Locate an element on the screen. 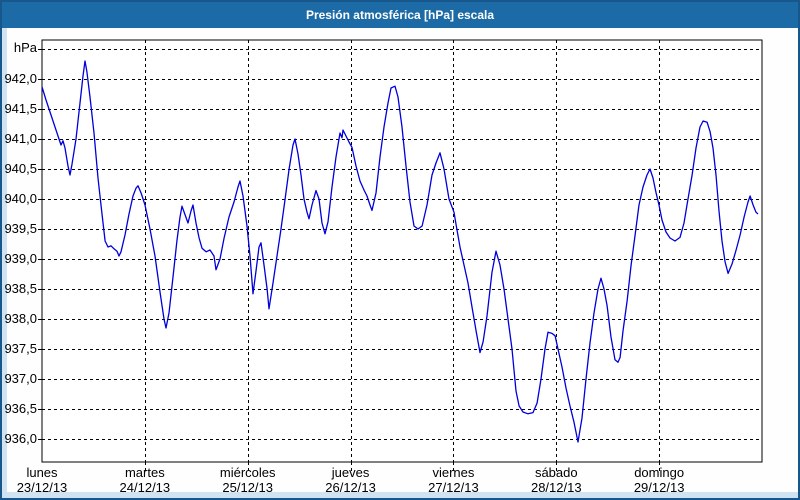 This screenshot has height=500, width=800. x-day-label: viernes is located at coordinates (453, 472).